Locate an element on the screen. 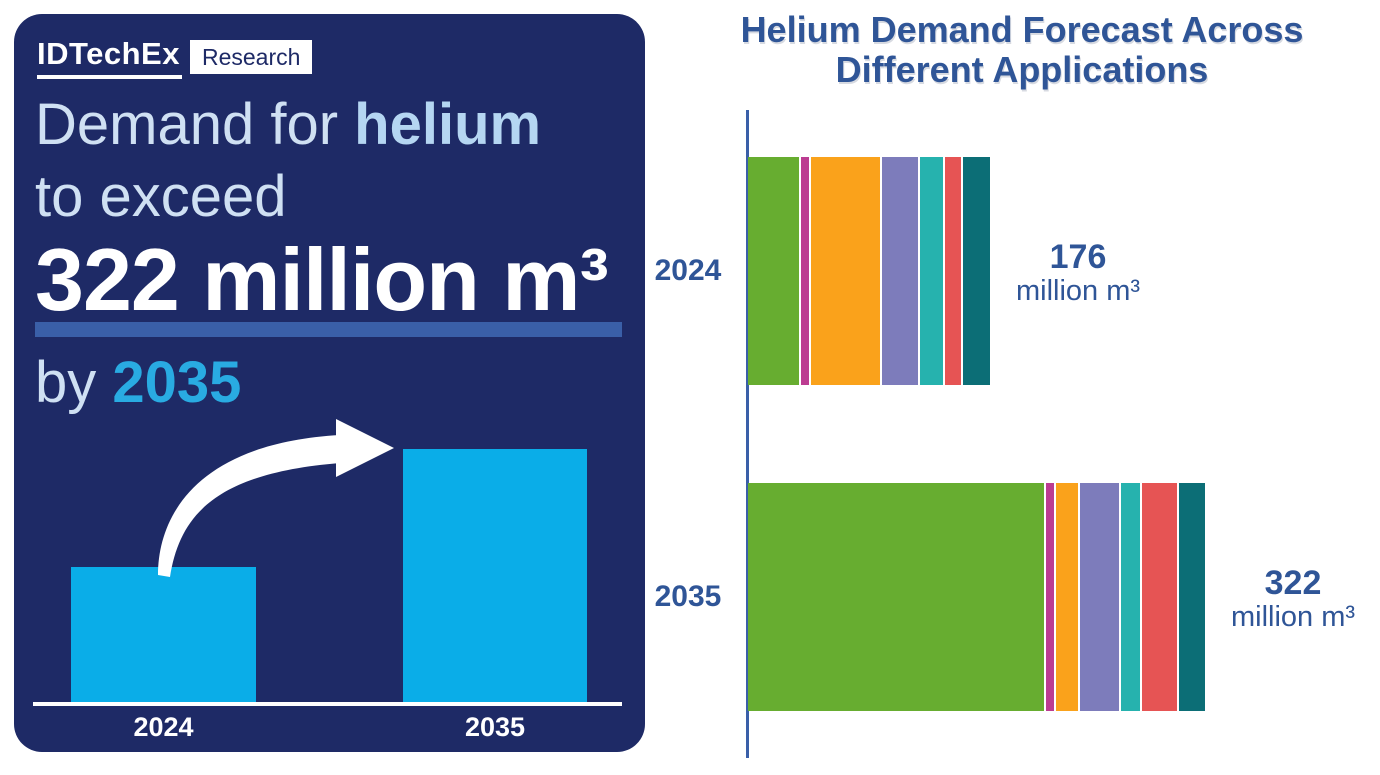  bar-segment-red-2024 is located at coordinates (953, 271).